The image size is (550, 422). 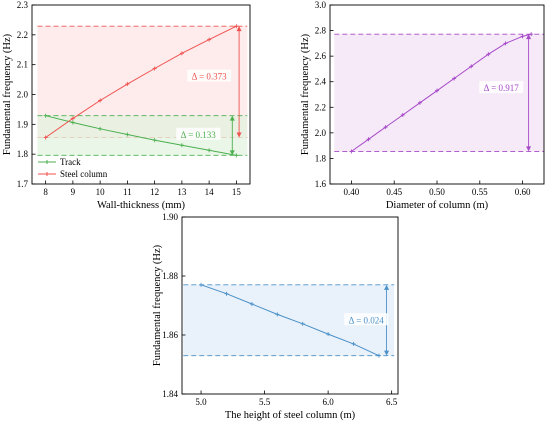 What do you see at coordinates (170, 276) in the screenshot?
I see `y-tick-label: 1.88` at bounding box center [170, 276].